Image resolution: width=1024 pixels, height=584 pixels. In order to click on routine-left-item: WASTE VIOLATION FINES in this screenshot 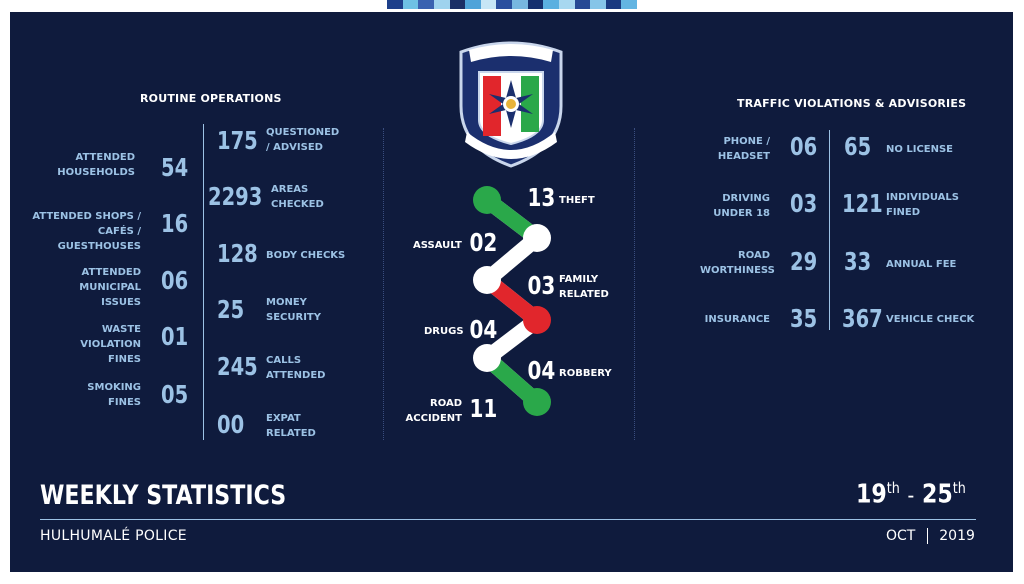, I will do `click(95, 344)`.